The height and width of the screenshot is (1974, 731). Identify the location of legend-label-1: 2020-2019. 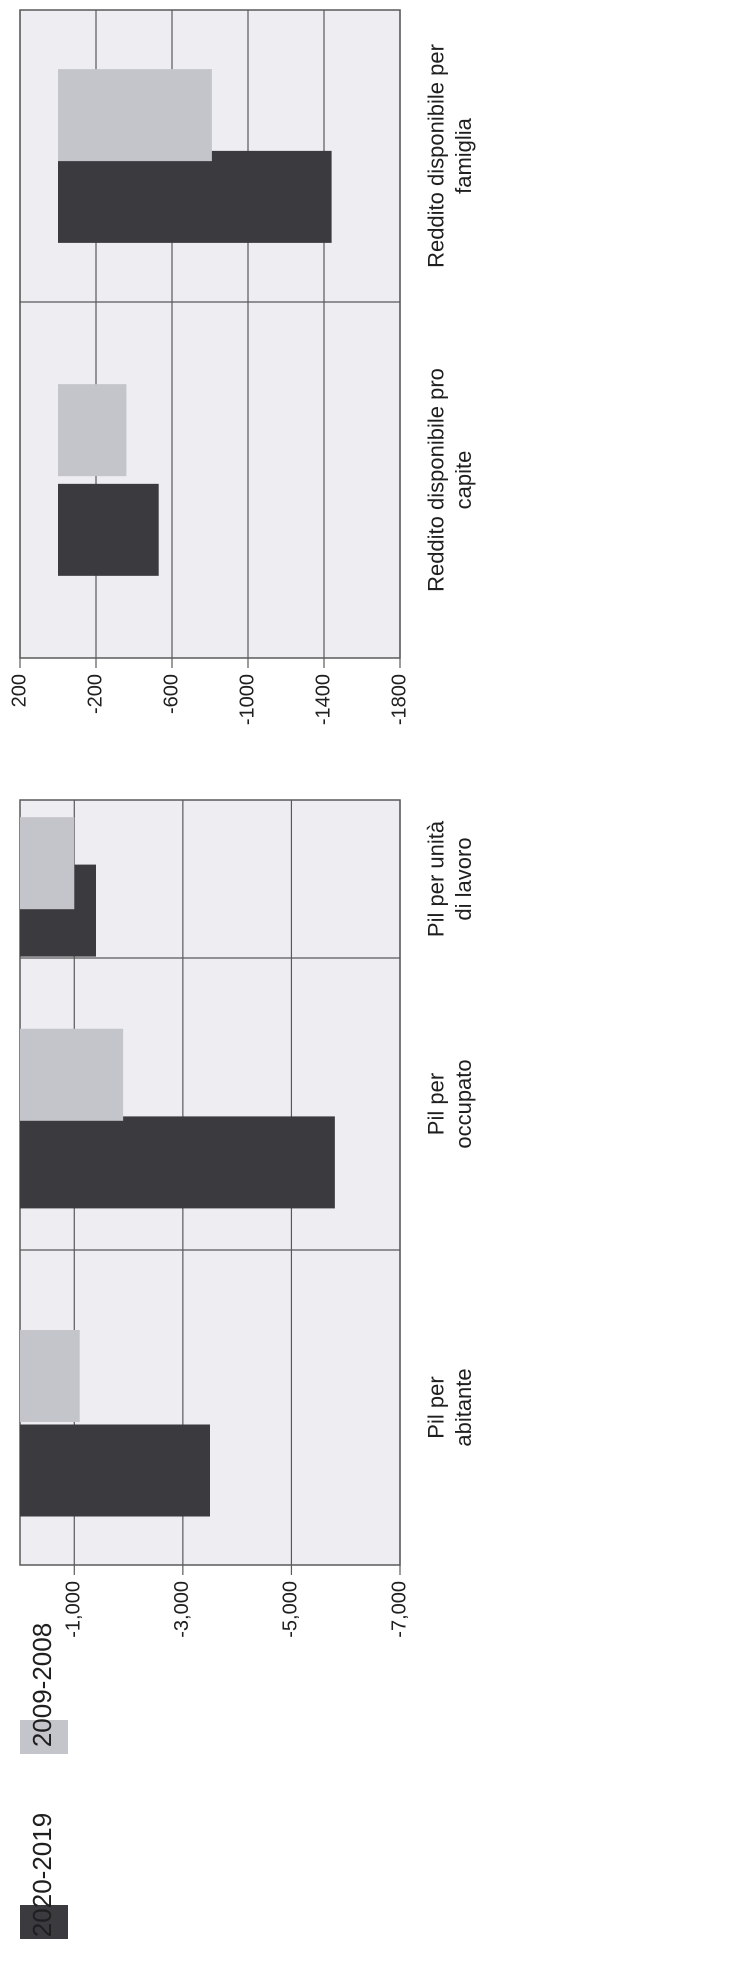
(42, 1875).